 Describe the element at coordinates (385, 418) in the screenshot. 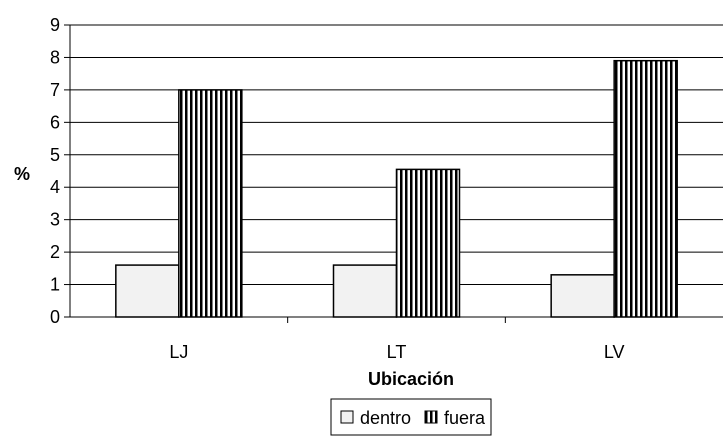

I see `legend-label-dentro: dentro` at that location.